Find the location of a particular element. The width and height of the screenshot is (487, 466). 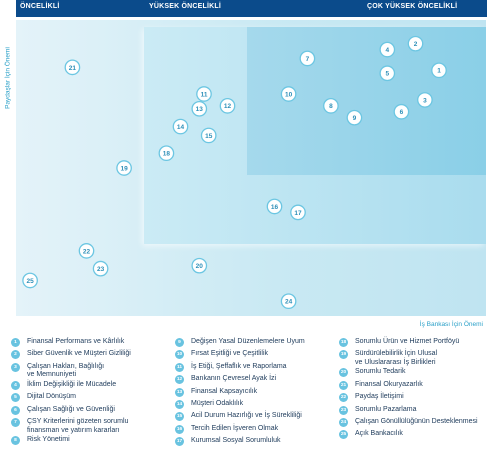

legend-item: 18 Sorumlu Ürün ve Hizmet Portföyü is located at coordinates (399, 342).